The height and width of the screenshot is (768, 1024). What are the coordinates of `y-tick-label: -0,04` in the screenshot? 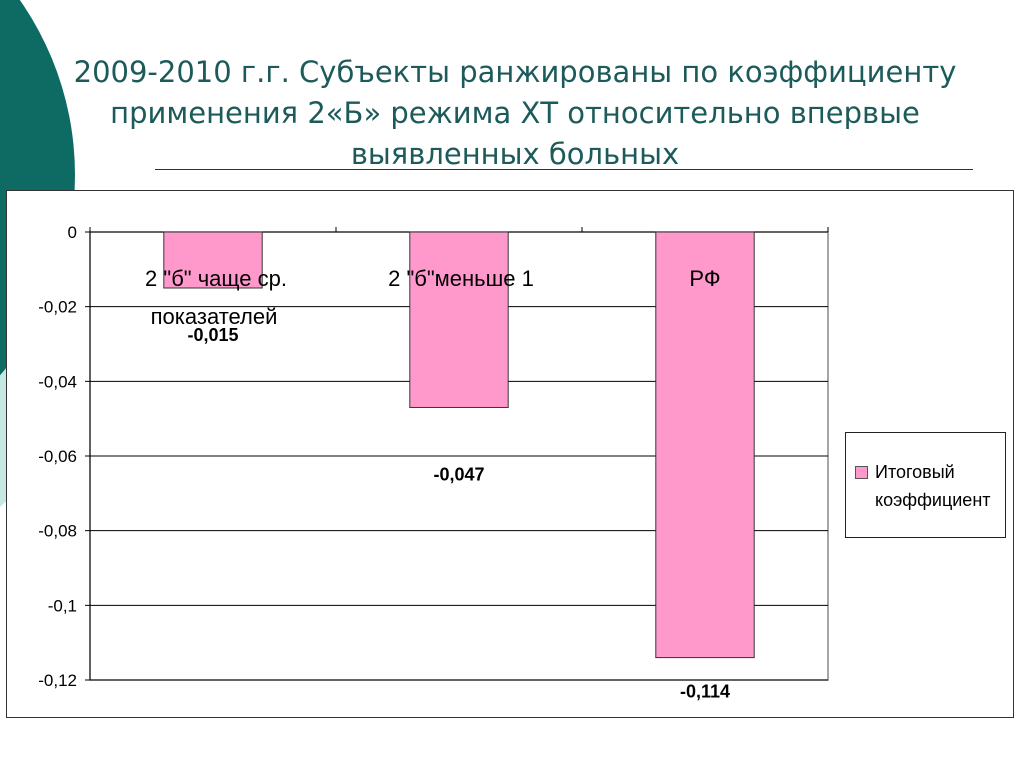 It's located at (57, 381).